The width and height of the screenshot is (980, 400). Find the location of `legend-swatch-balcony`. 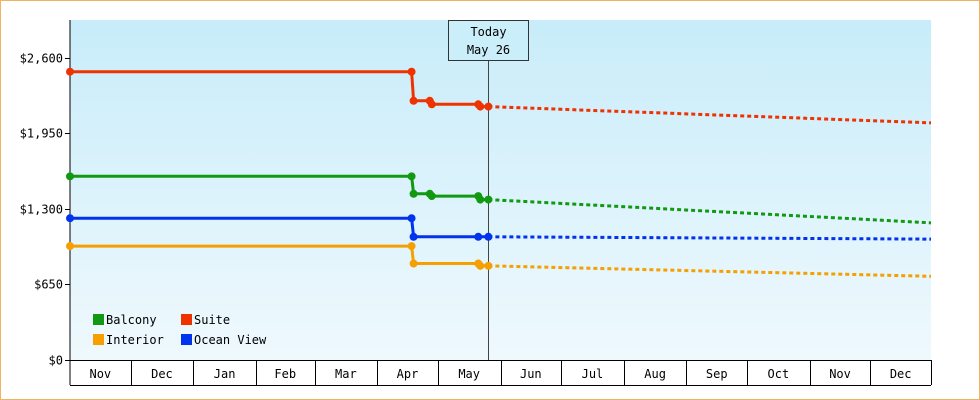

legend-swatch-balcony is located at coordinates (98, 319).